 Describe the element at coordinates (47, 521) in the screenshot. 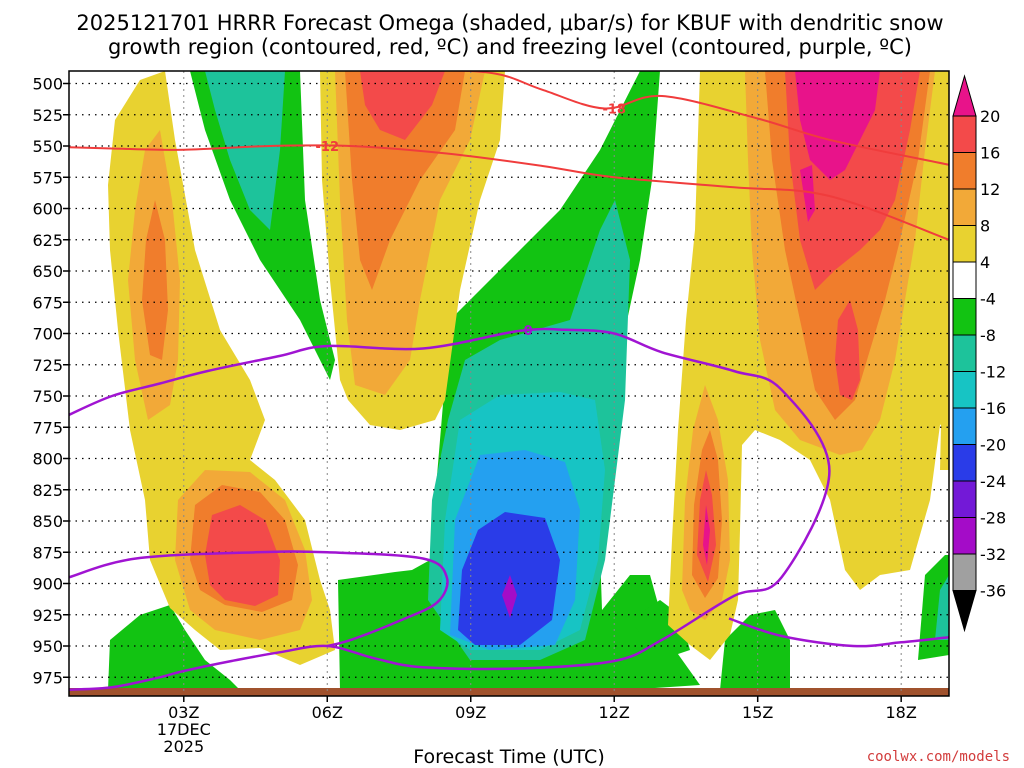

I see `y-tick-label-850: 850` at that location.